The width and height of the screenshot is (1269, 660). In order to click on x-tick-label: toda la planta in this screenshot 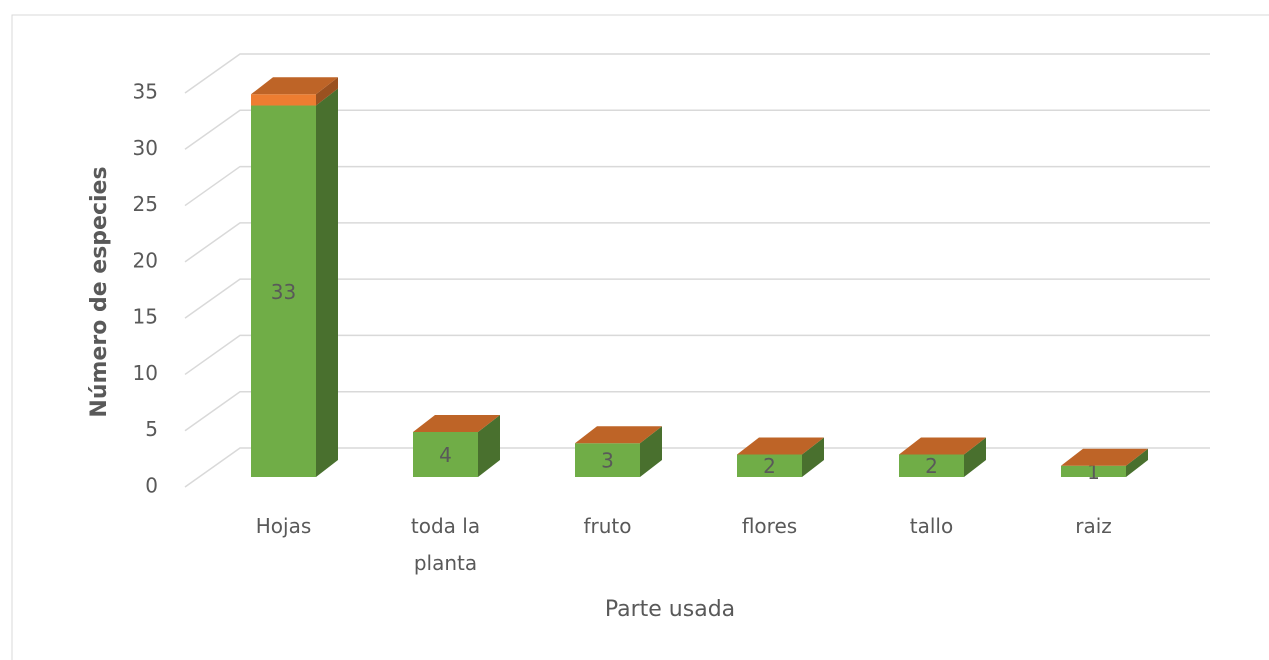, I will do `click(445, 544)`.